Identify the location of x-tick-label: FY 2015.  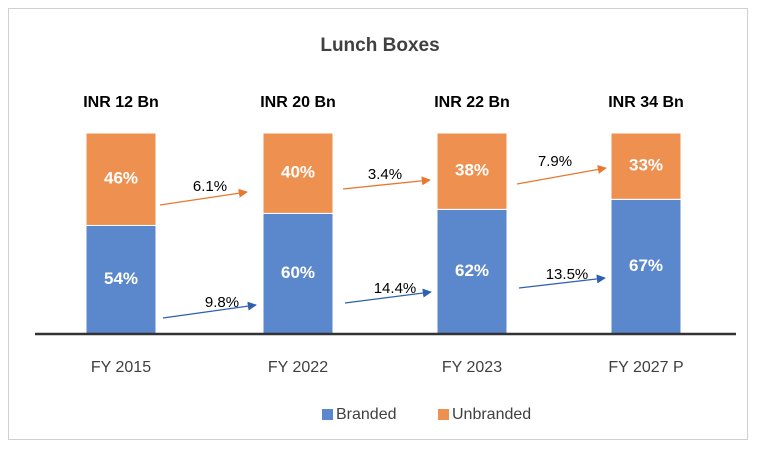
(121, 367).